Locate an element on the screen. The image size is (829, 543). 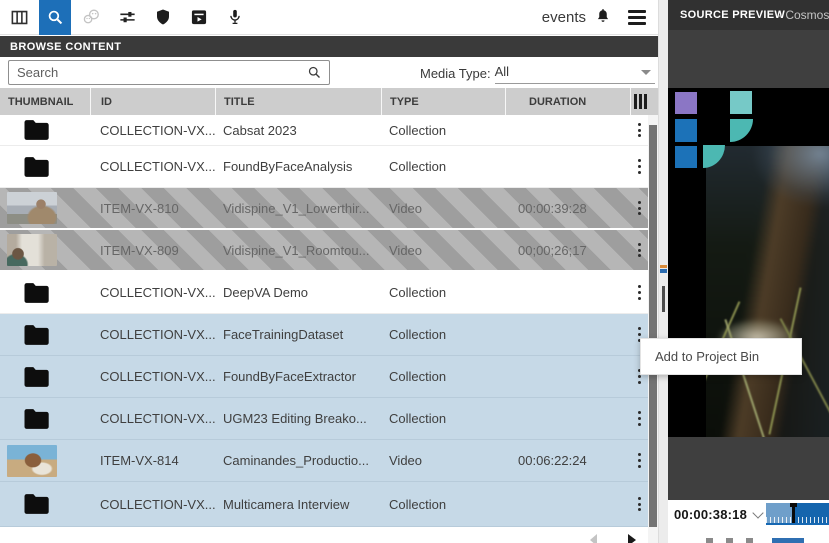
duration-cell: 00:00:39:28 is located at coordinates (552, 208).